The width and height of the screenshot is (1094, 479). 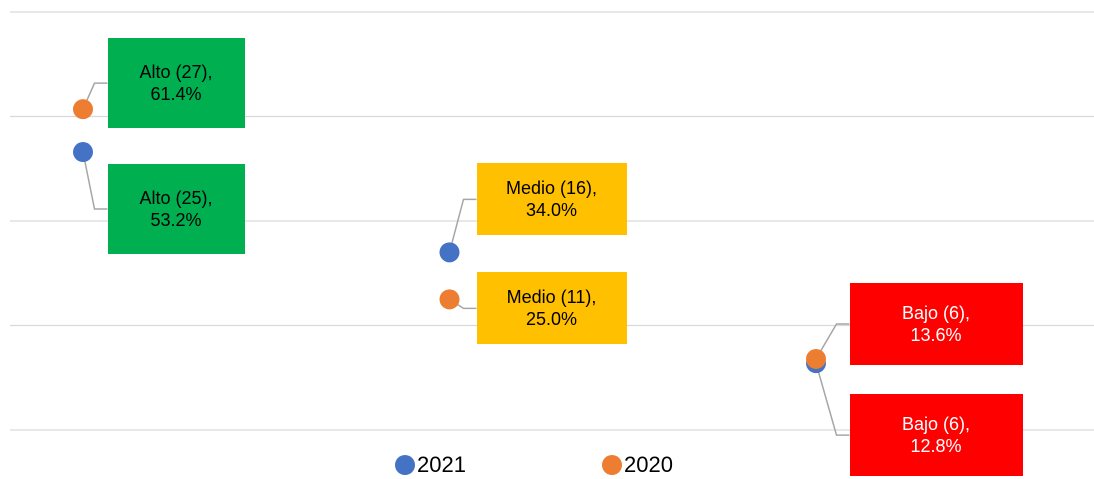 I want to click on data-label: Alto (25), 53.2%, so click(x=176, y=209).